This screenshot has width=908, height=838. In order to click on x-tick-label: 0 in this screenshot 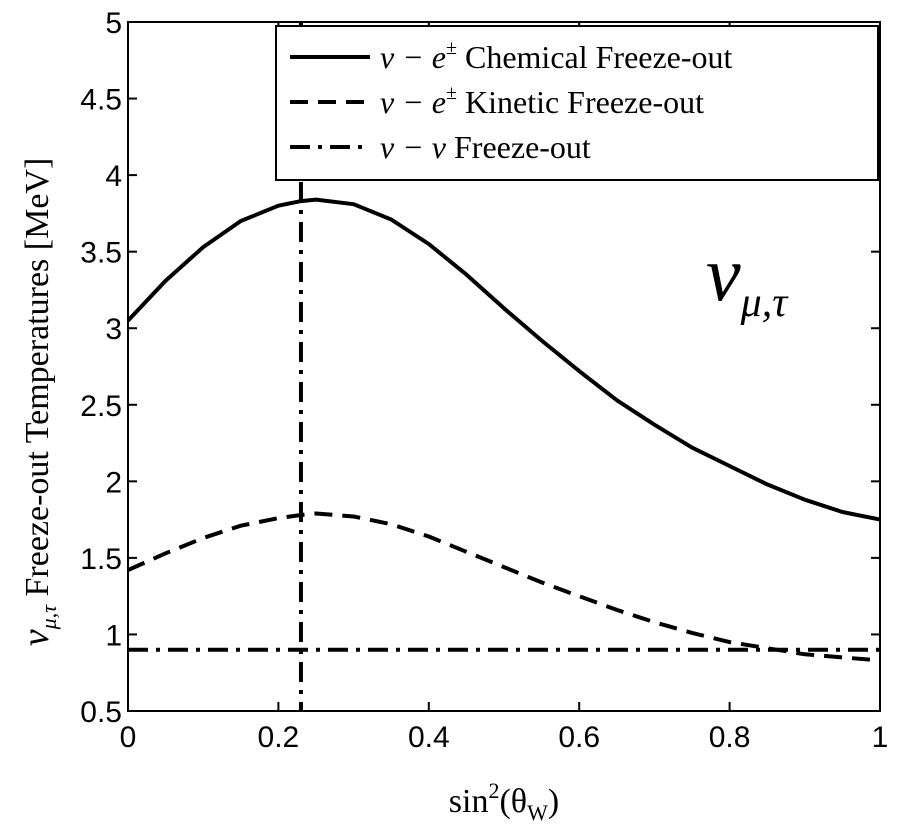, I will do `click(128, 737)`.